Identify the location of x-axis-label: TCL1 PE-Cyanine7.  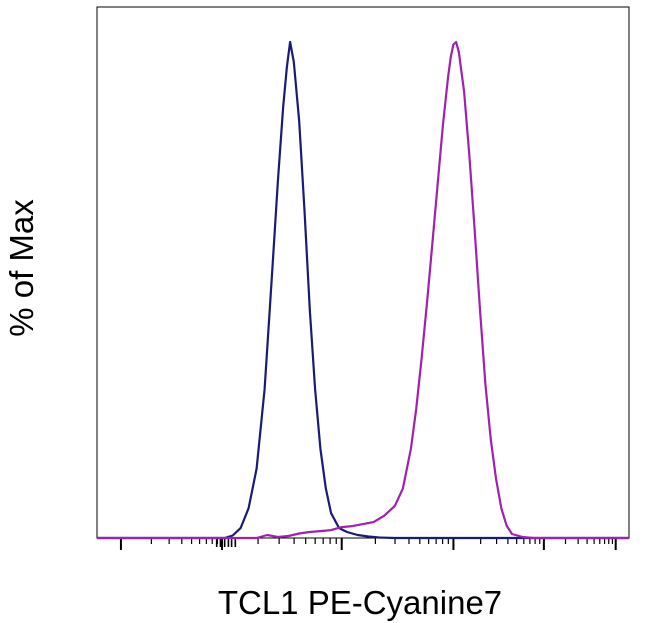
(360, 602).